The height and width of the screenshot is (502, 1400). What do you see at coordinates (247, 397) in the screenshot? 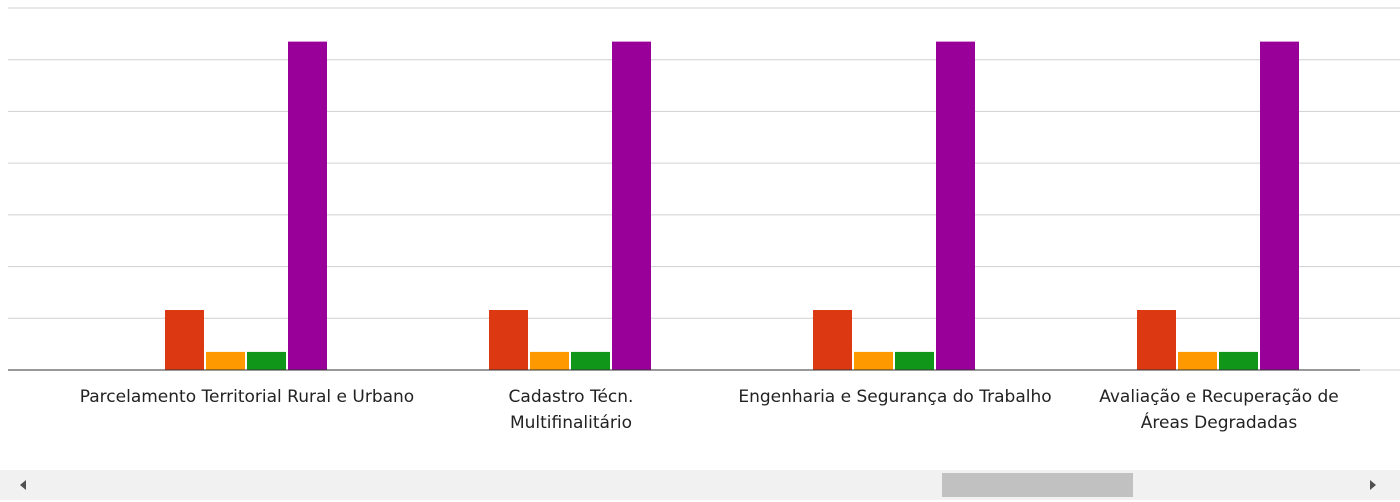
I see `x-tick-label: Parcelamento Territorial Rural e Urbano` at bounding box center [247, 397].